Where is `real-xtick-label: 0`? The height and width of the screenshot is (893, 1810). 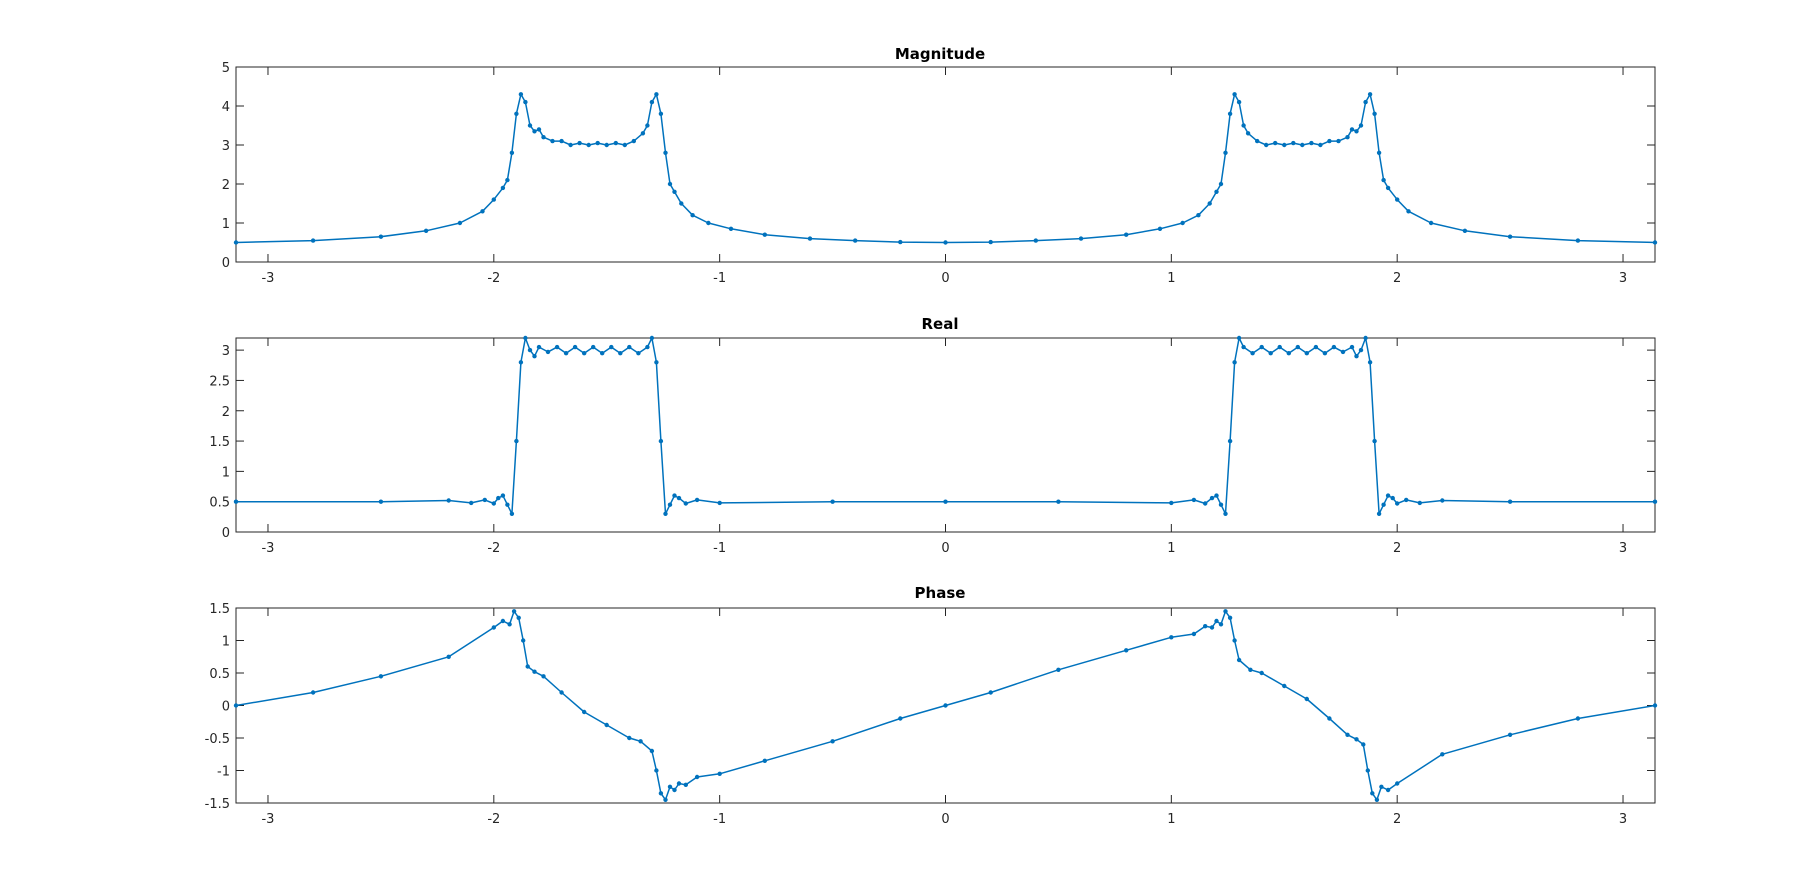
real-xtick-label: 0 is located at coordinates (945, 548).